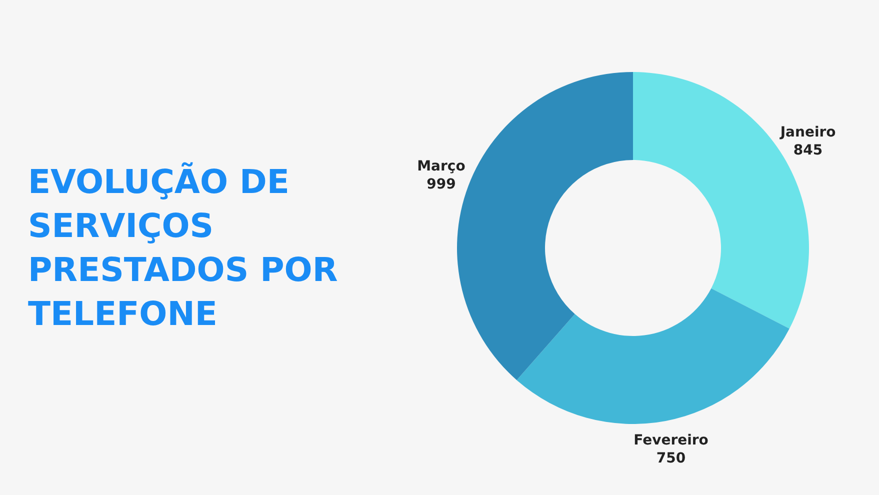 This screenshot has height=495, width=879. What do you see at coordinates (807, 132) in the screenshot?
I see `slice-label: Janeiro` at bounding box center [807, 132].